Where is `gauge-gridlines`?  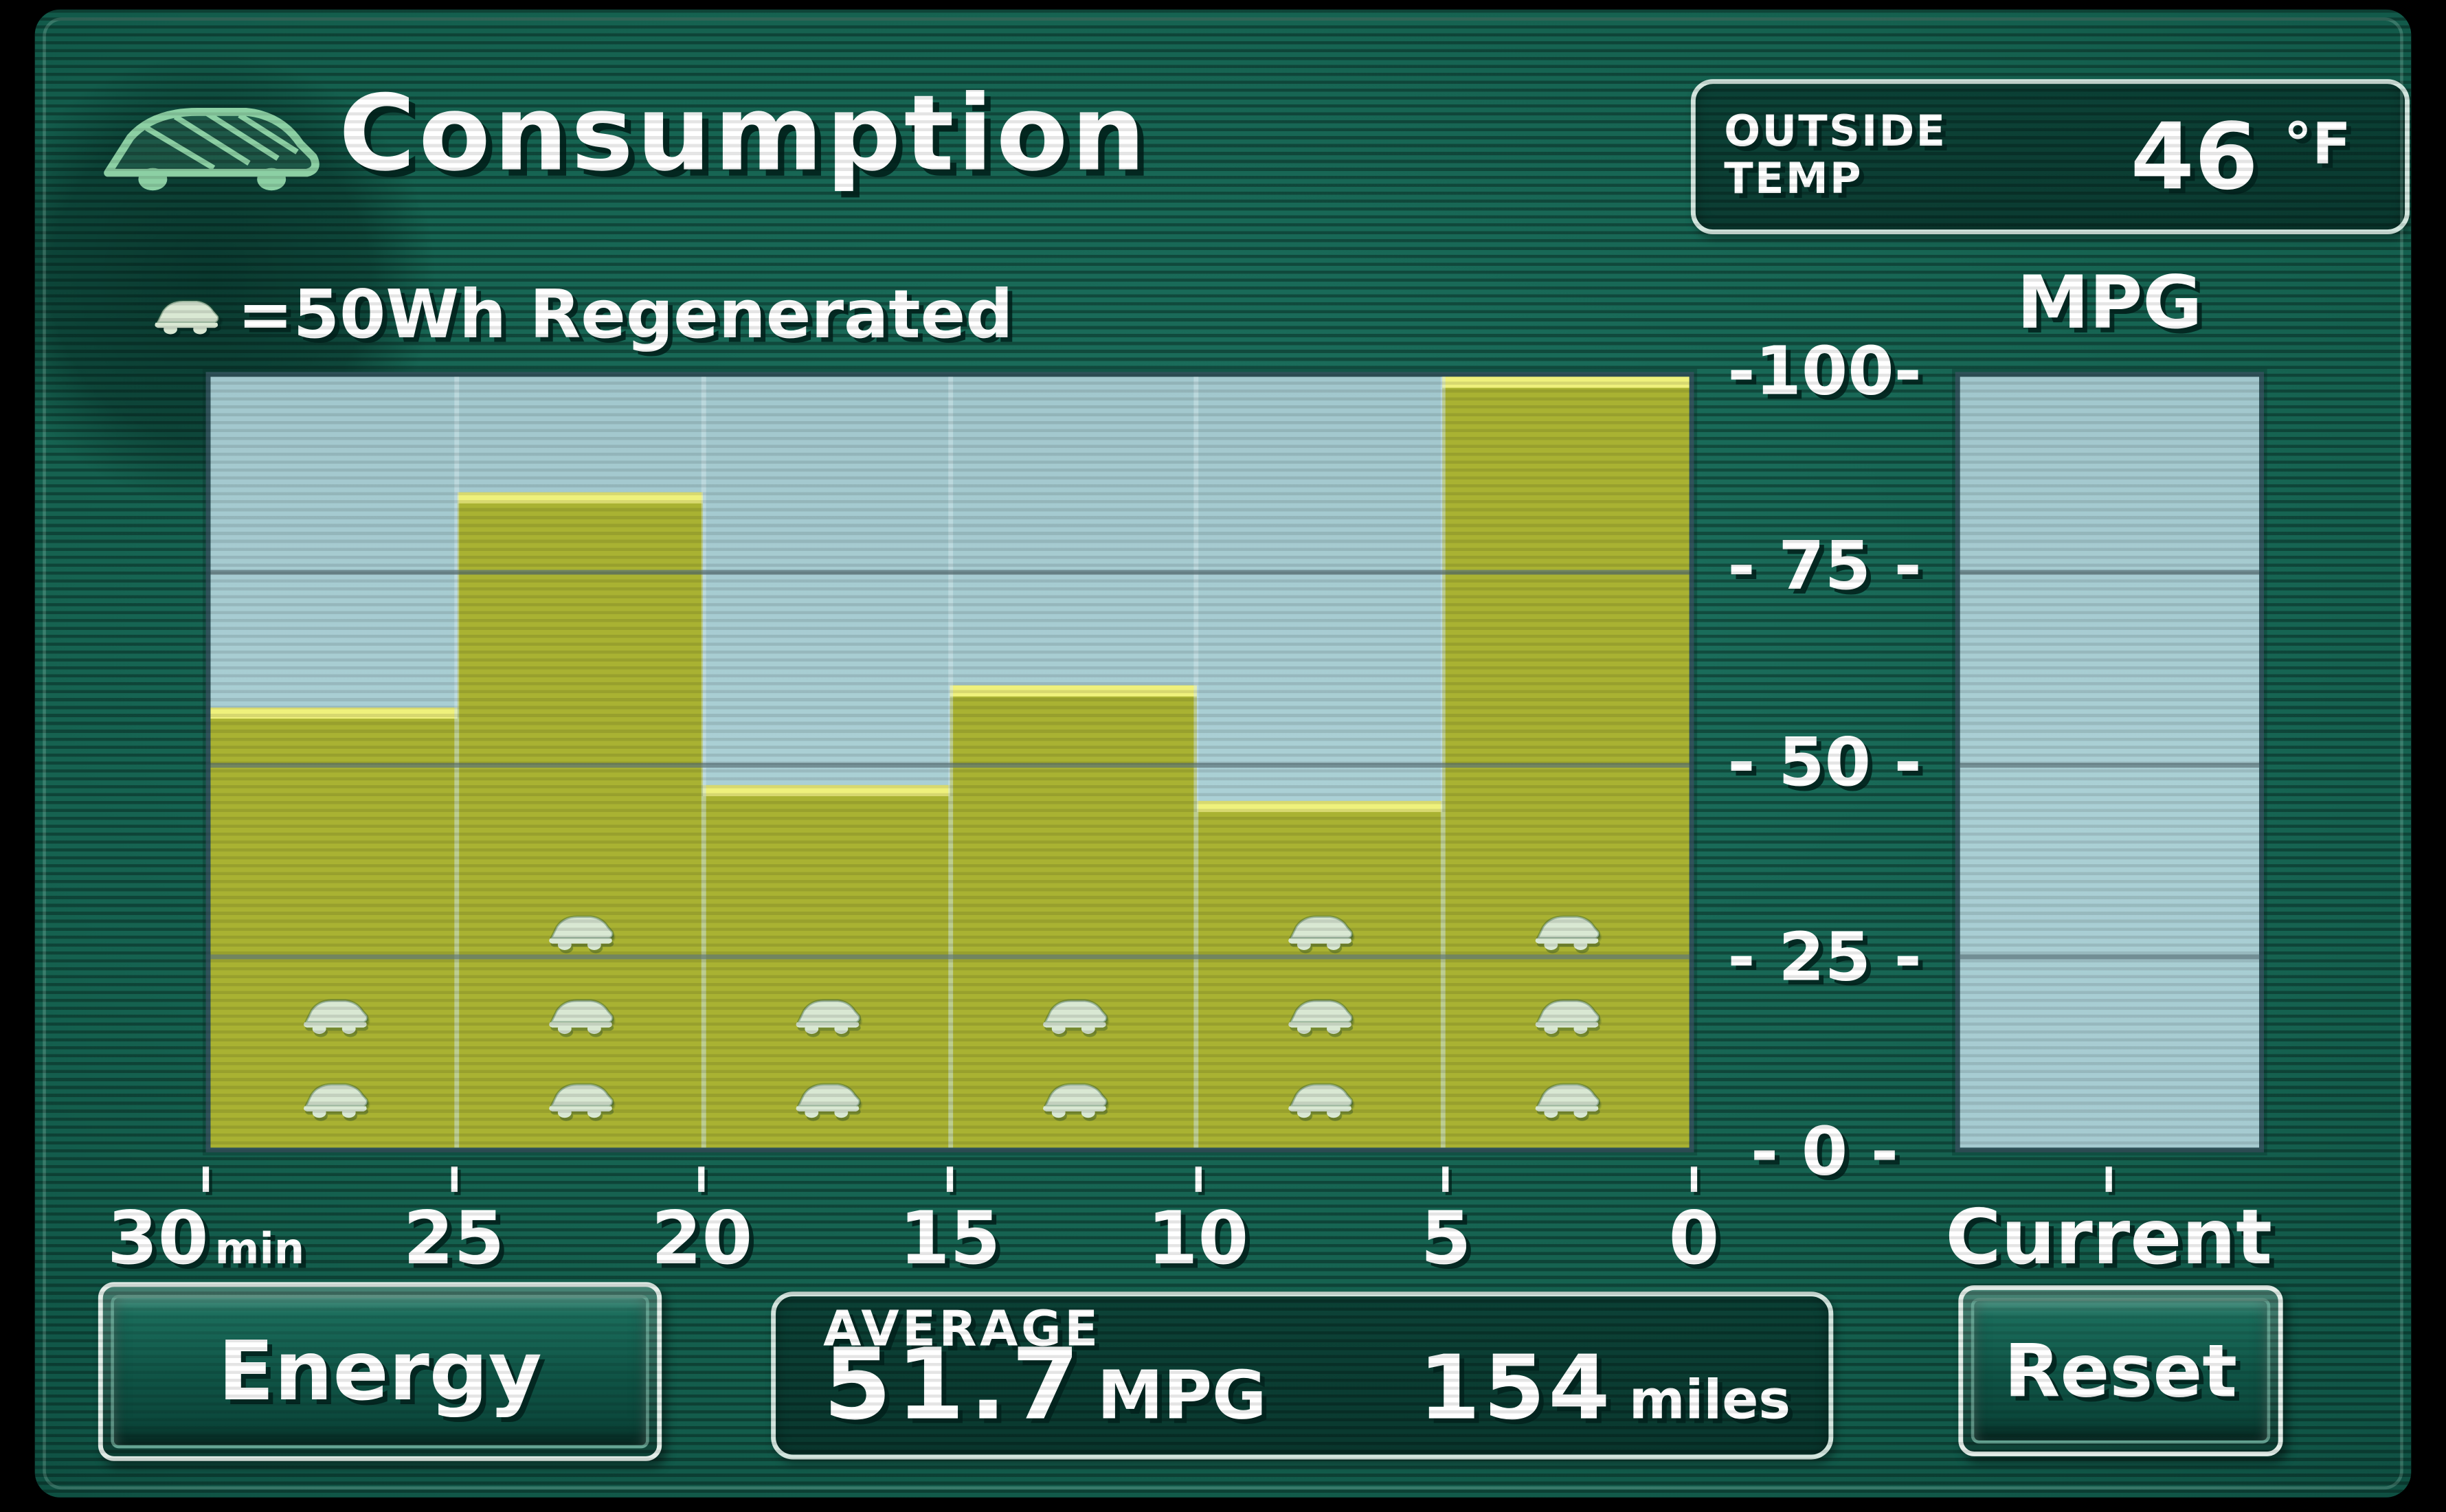
gauge-gridlines is located at coordinates (2110, 761).